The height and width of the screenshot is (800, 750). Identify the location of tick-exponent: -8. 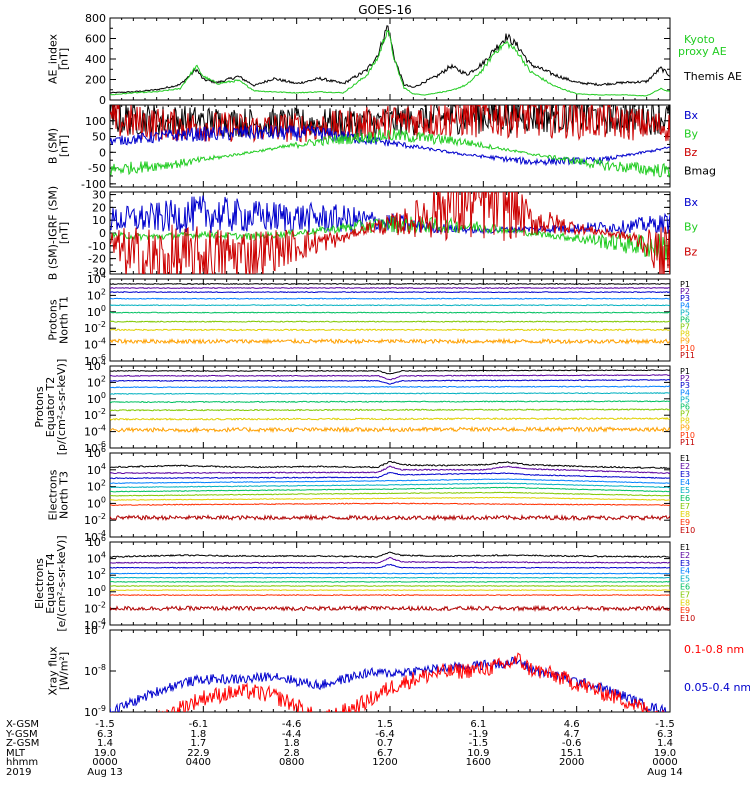
(102, 667).